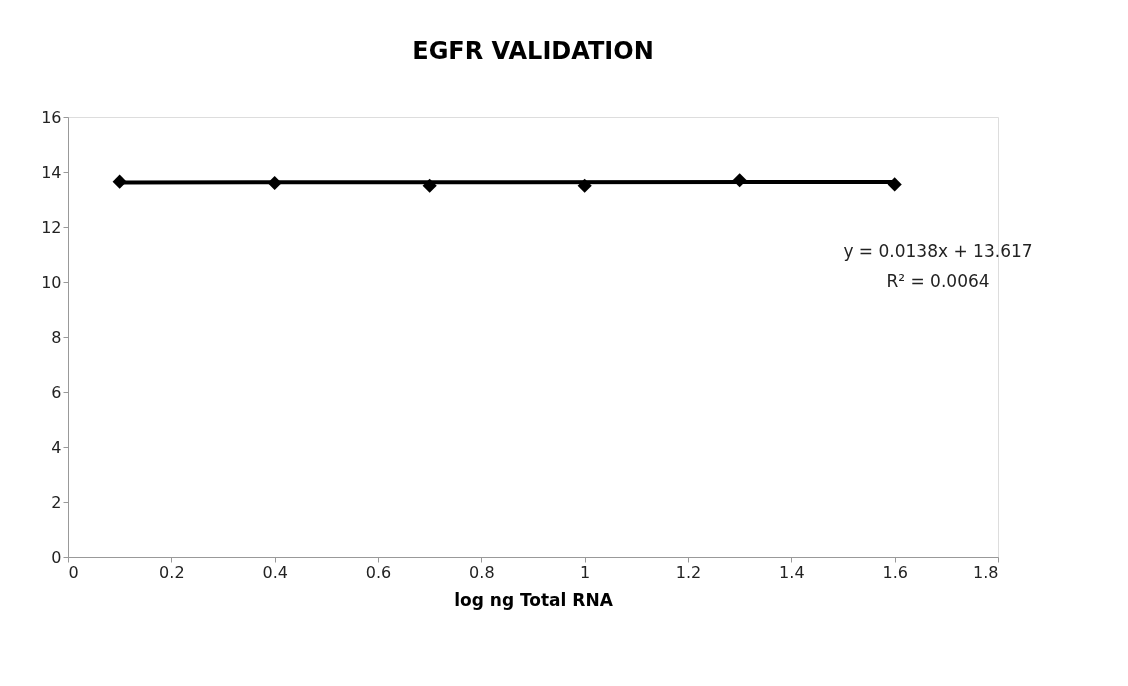 This screenshot has width=1128, height=686. Describe the element at coordinates (895, 572) in the screenshot. I see `x-tick-label: 1.6` at that location.